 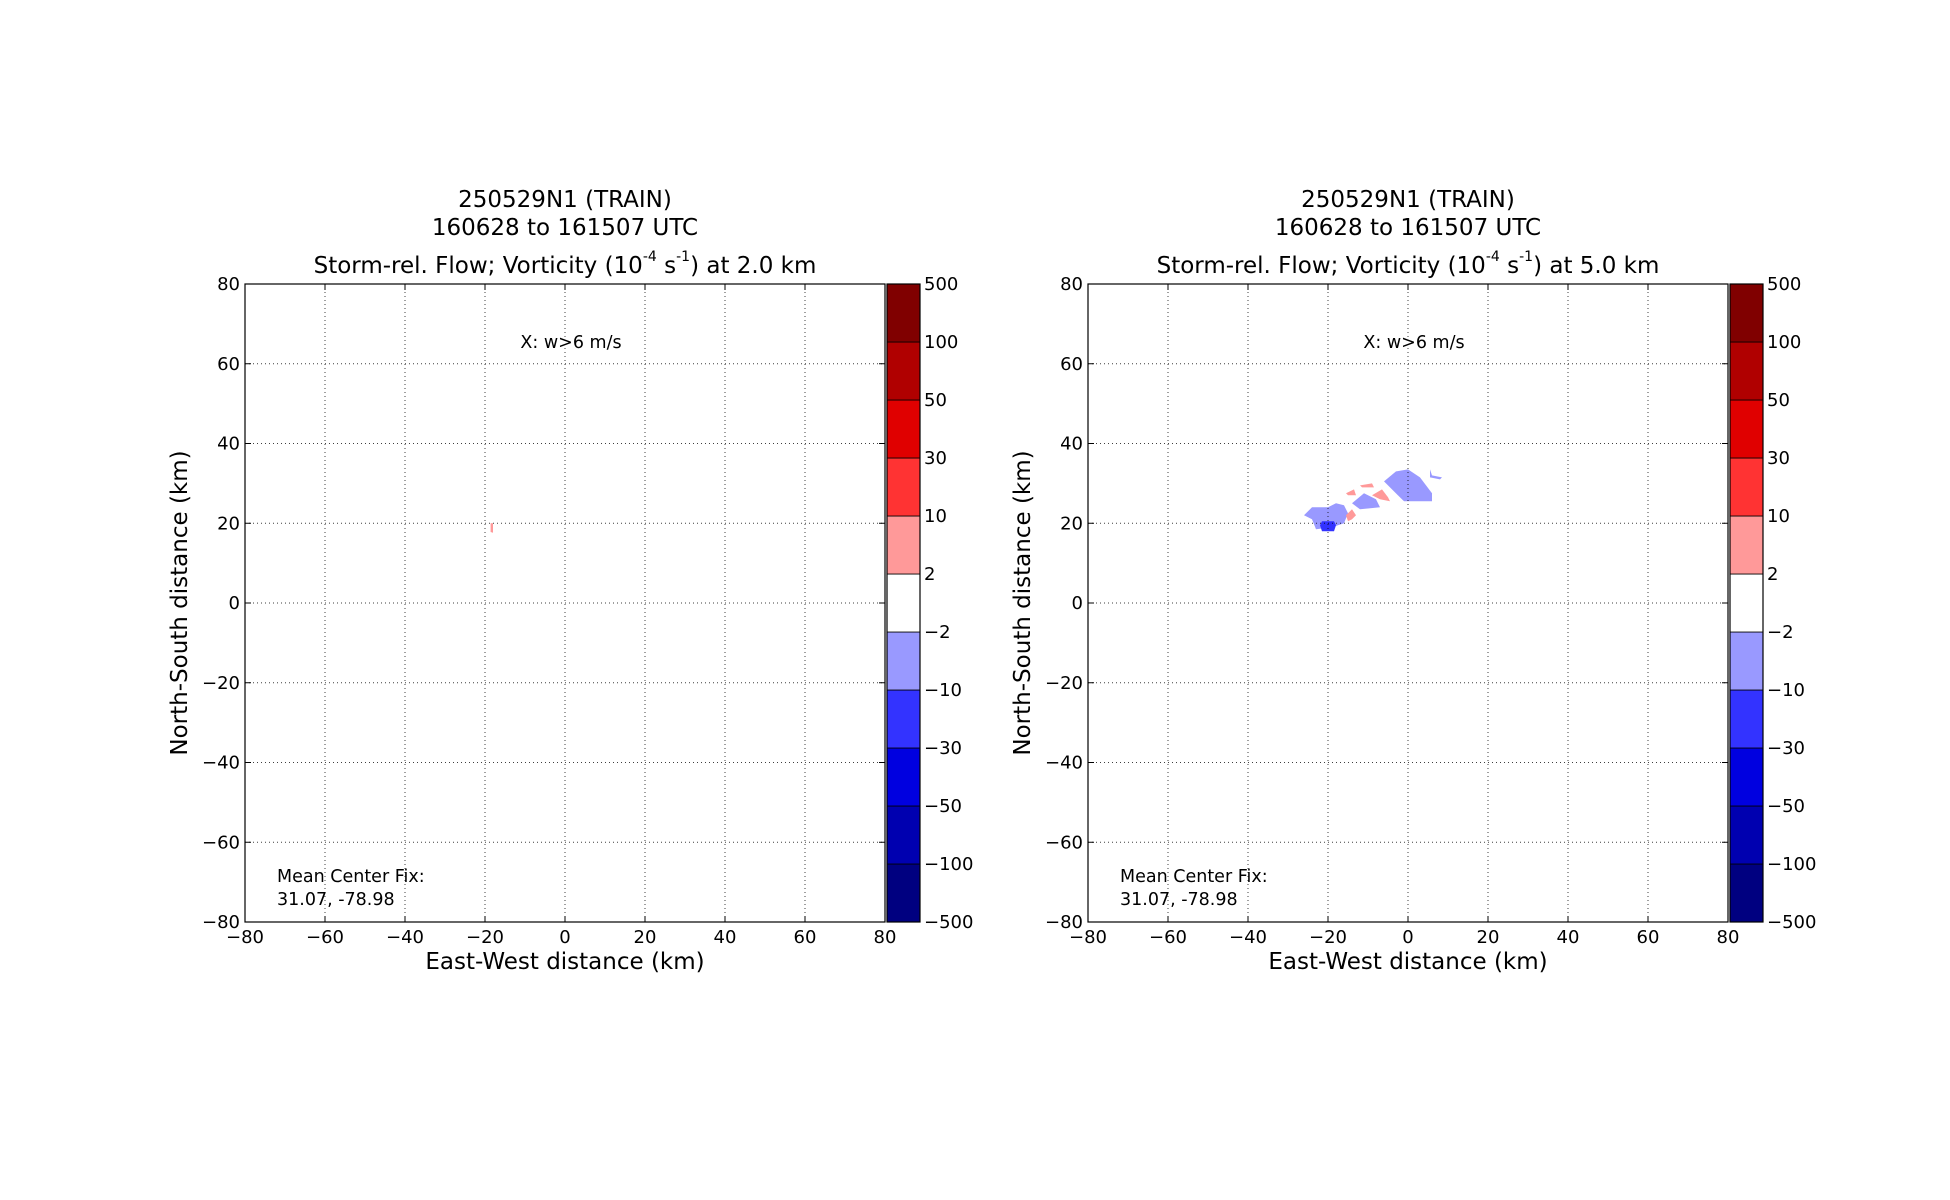 What do you see at coordinates (1791, 922) in the screenshot?
I see `colorbar-tick-label: −500` at bounding box center [1791, 922].